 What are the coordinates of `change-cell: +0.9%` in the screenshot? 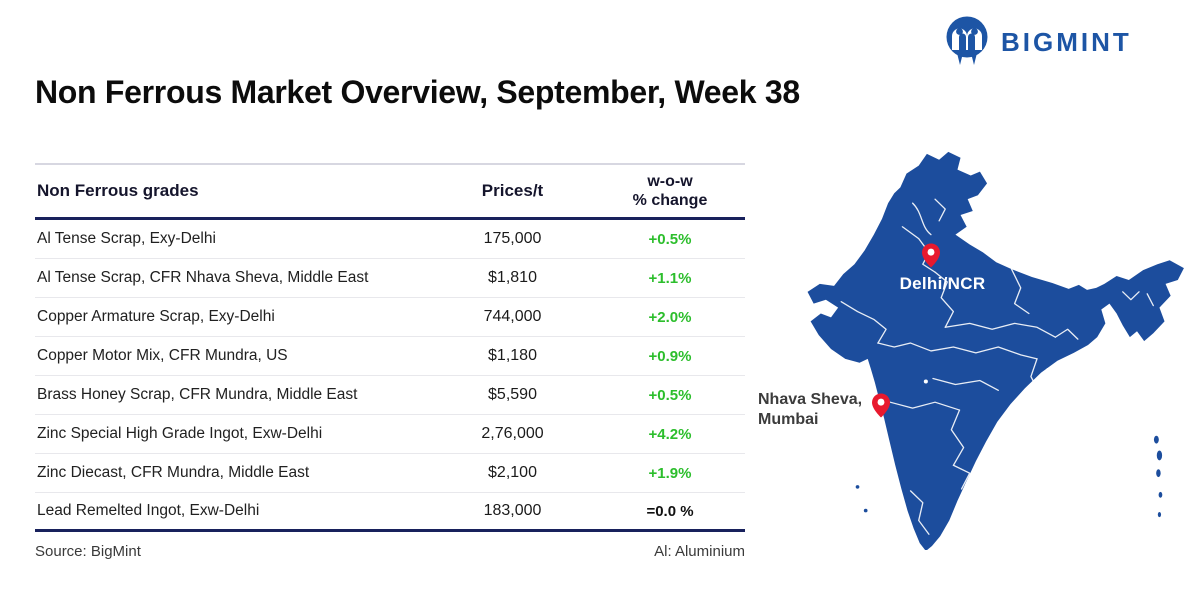 It's located at (670, 356).